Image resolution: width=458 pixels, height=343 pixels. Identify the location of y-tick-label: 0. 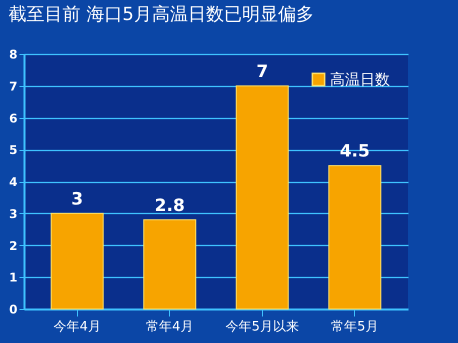
(13, 309).